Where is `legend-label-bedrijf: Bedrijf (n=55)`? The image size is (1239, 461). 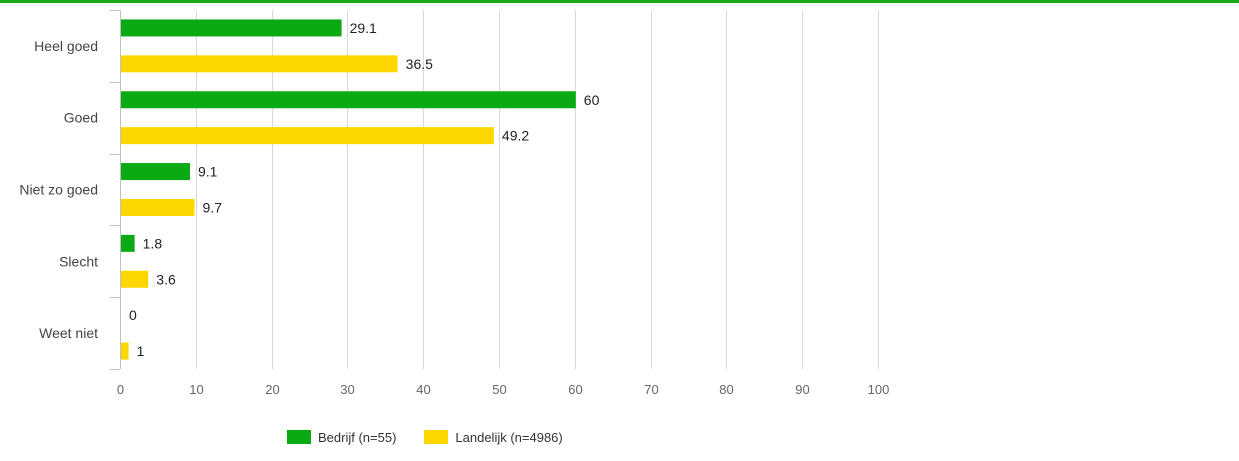 legend-label-bedrijf: Bedrijf (n=55) is located at coordinates (357, 437).